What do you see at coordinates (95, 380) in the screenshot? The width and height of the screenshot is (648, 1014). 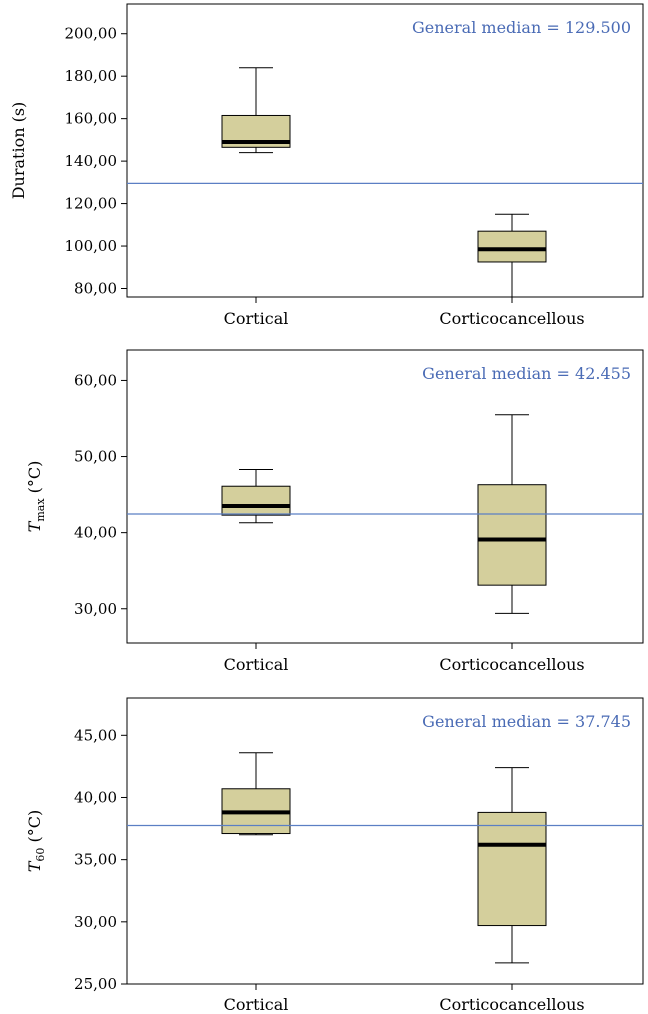 I see `y-tick-label: 60,00` at bounding box center [95, 380].